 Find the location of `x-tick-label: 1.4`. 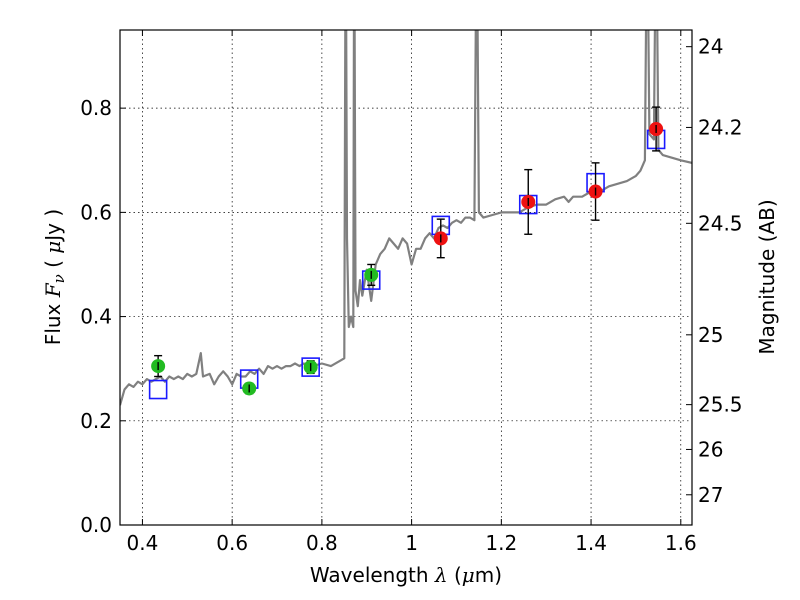

x-tick-label: 1.4 is located at coordinates (591, 543).